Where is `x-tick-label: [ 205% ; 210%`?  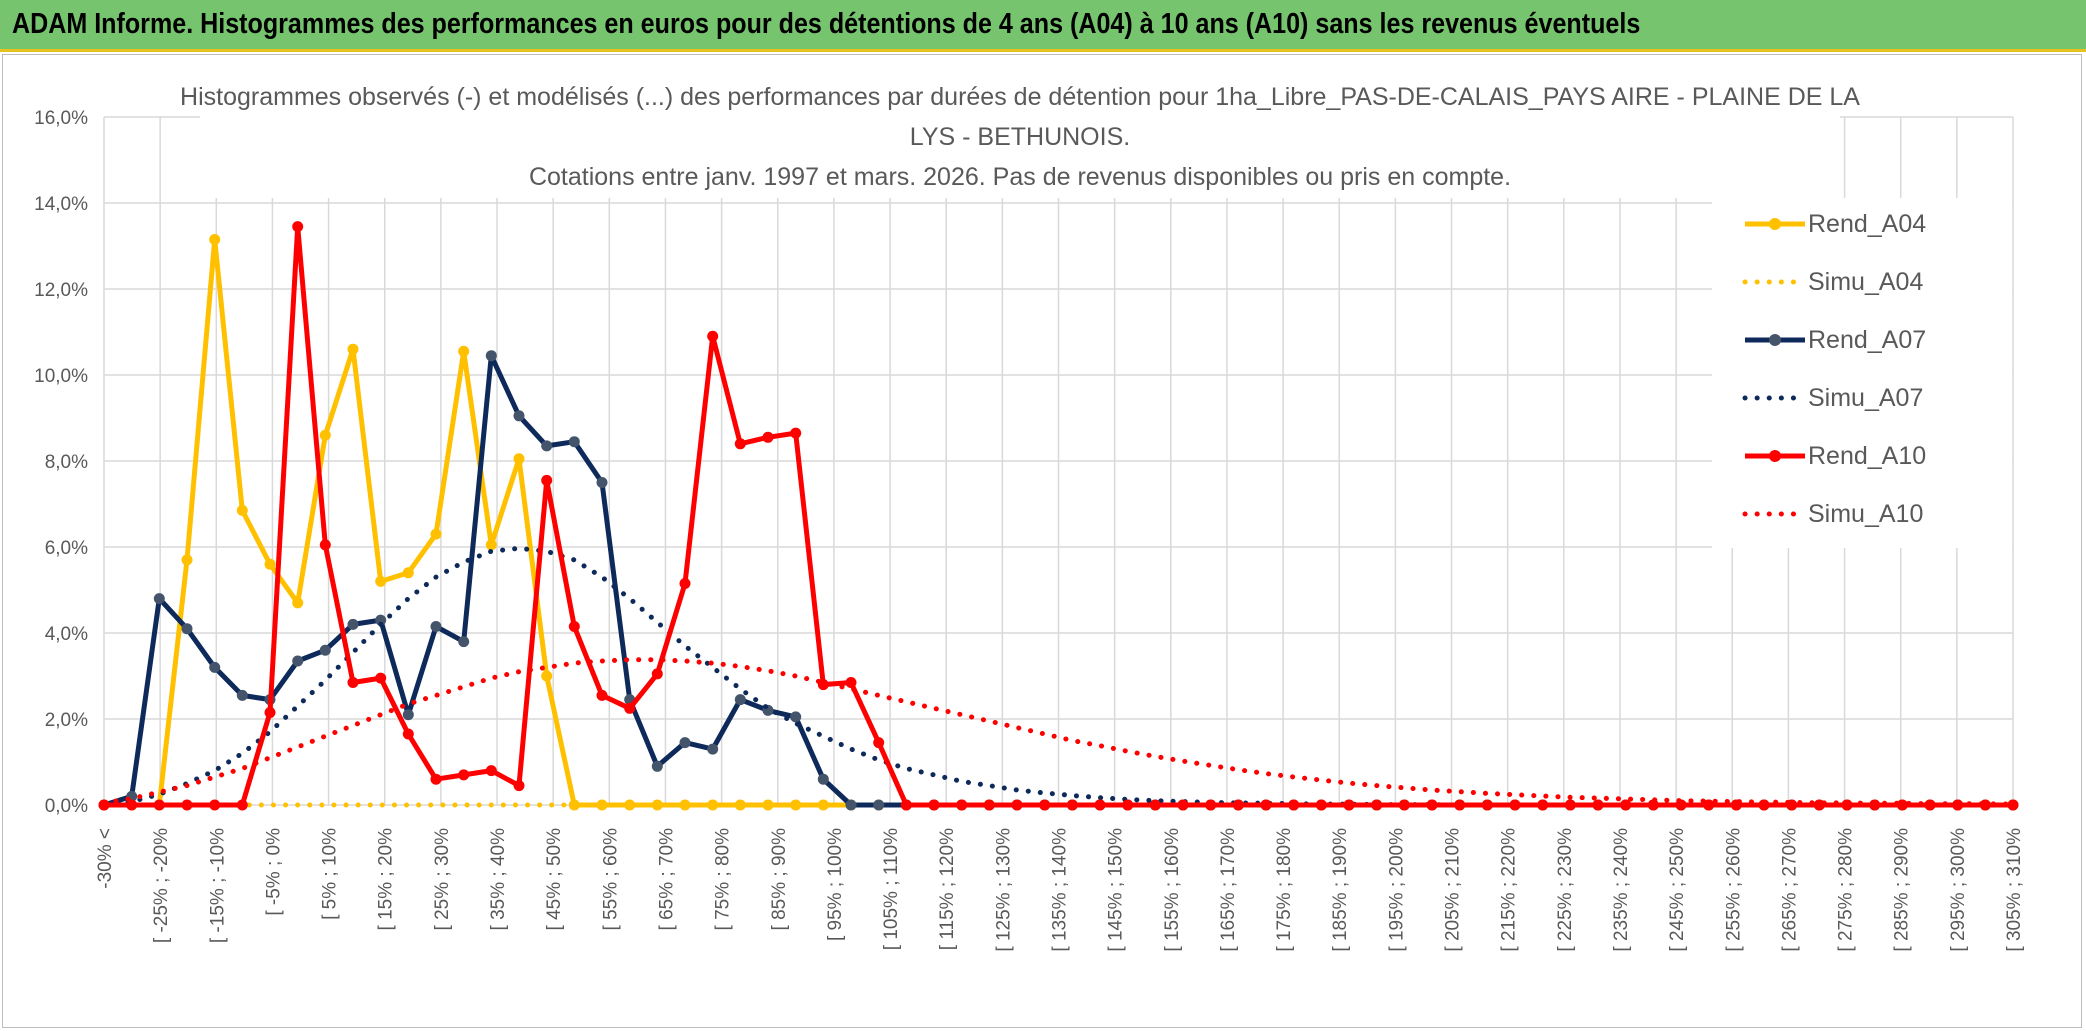 x-tick-label: [ 205% ; 210% is located at coordinates (1453, 890).